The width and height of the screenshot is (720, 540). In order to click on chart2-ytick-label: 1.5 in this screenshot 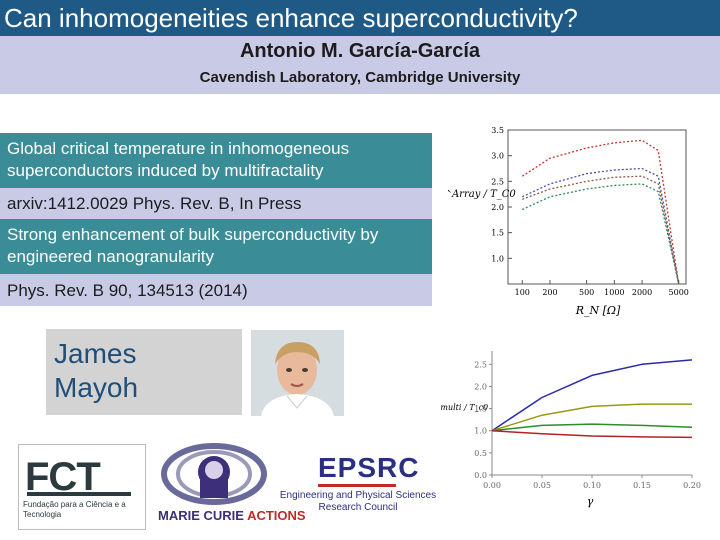, I will do `click(480, 409)`.